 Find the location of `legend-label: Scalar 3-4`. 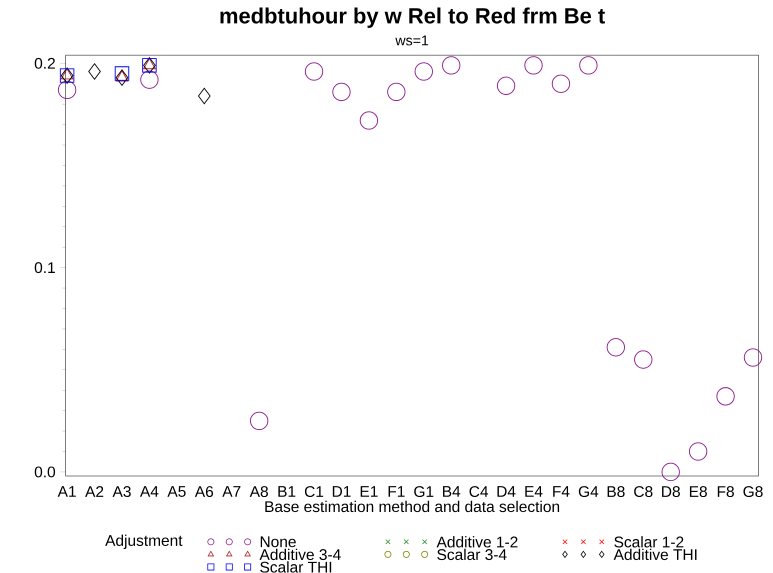

legend-label: Scalar 3-4 is located at coordinates (472, 554).